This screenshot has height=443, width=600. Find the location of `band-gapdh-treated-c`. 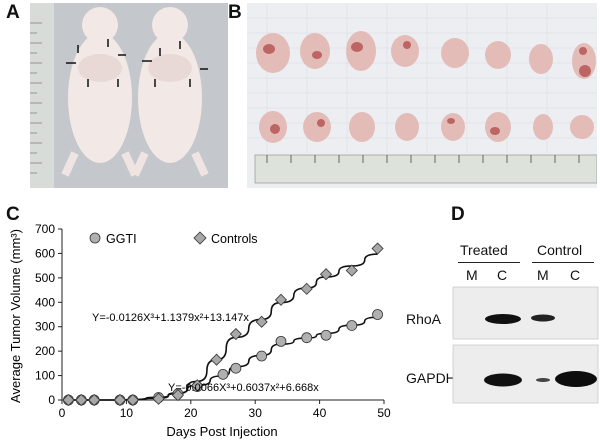

band-gapdh-treated-c is located at coordinates (503, 380).